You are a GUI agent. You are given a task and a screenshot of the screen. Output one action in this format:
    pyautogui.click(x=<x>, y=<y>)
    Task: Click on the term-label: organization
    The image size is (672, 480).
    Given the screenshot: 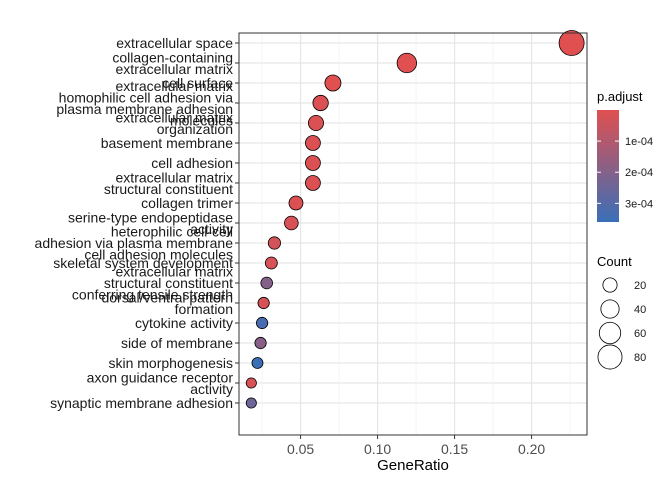 What is the action you would take?
    pyautogui.click(x=195, y=129)
    